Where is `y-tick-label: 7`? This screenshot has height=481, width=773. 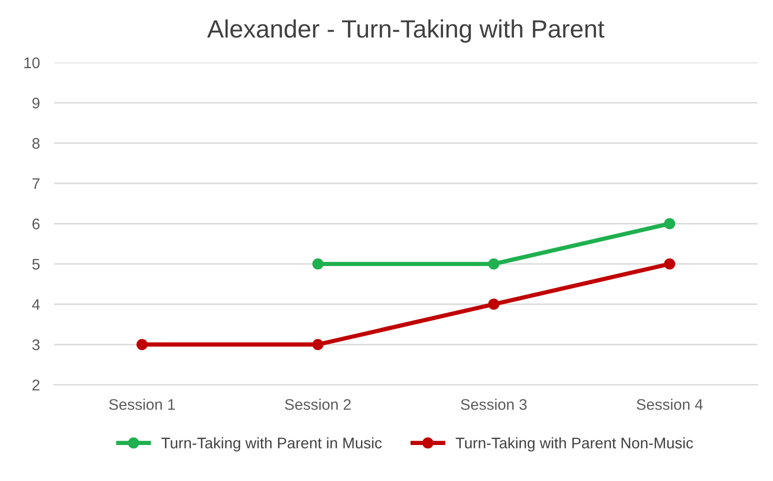 y-tick-label: 7 is located at coordinates (36, 183).